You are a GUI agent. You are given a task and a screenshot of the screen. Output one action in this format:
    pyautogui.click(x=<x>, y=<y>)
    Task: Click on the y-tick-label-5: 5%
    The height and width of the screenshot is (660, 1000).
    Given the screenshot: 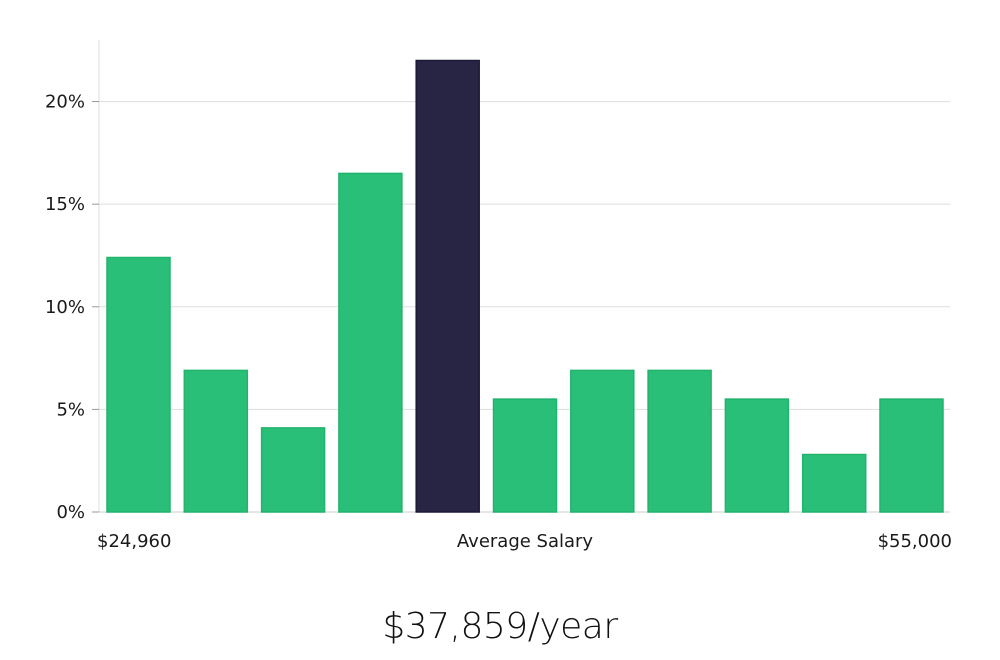 What is the action you would take?
    pyautogui.click(x=70, y=409)
    